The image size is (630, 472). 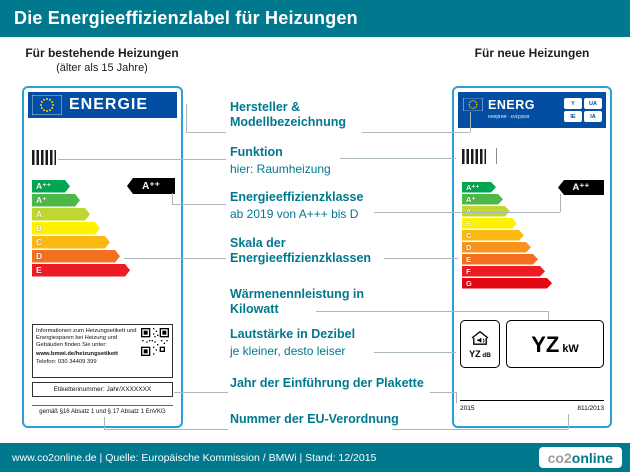 What do you see at coordinates (66, 362) in the screenshot?
I see `info-phone: Telefon: 030 34409 399` at bounding box center [66, 362].